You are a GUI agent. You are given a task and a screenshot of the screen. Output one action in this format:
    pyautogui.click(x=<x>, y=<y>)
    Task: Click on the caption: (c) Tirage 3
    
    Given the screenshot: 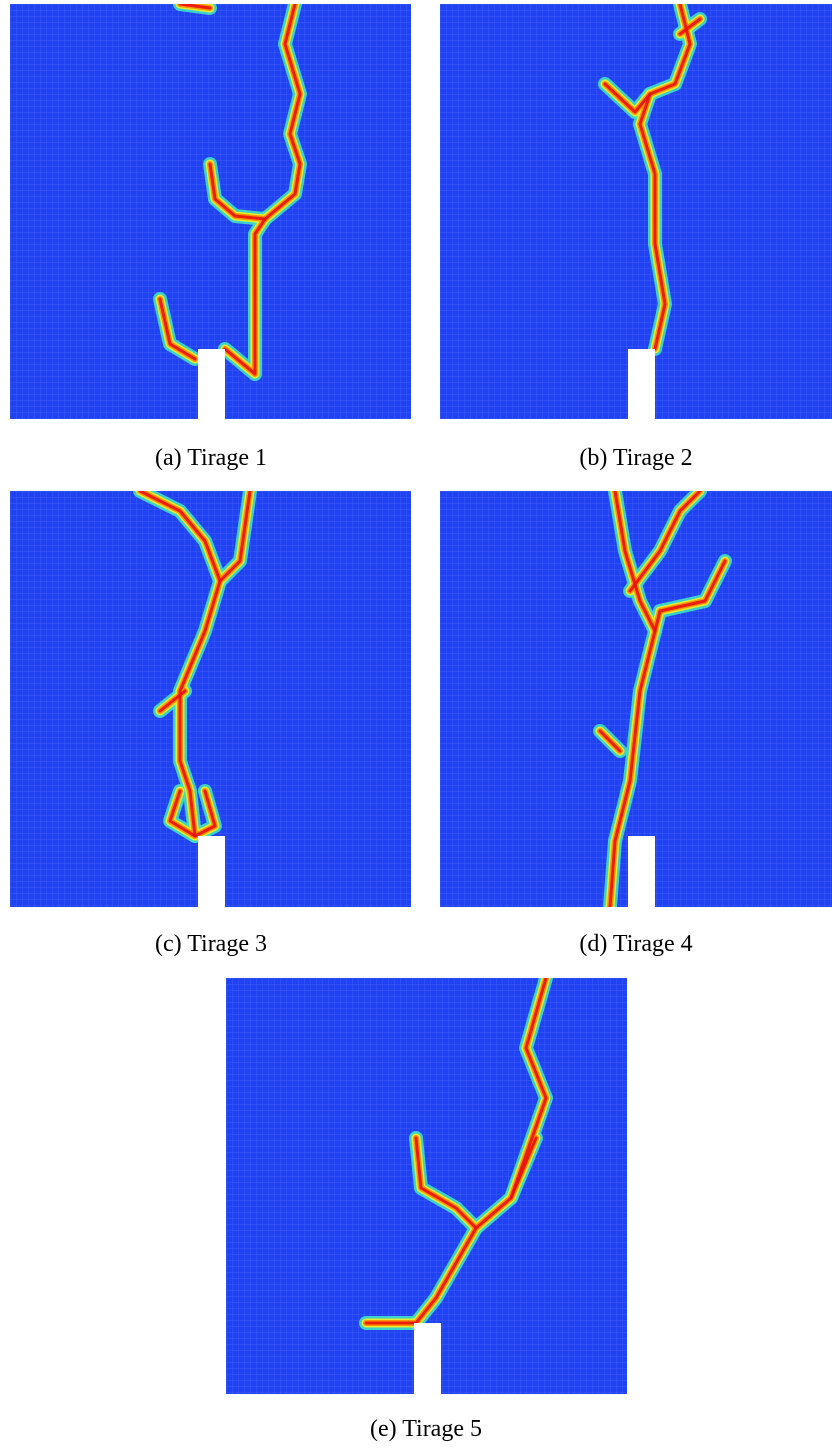 What is the action you would take?
    pyautogui.click(x=211, y=944)
    